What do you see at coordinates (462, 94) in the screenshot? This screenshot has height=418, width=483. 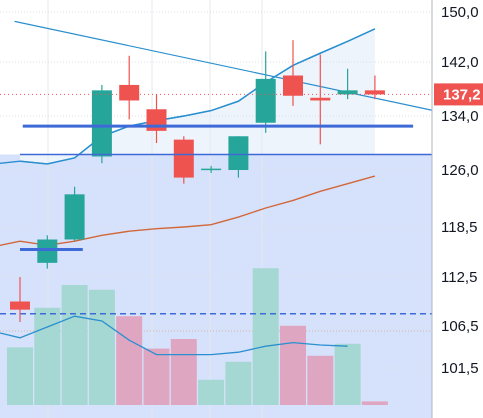 I see `last-price-label: 137,2` at bounding box center [462, 94].